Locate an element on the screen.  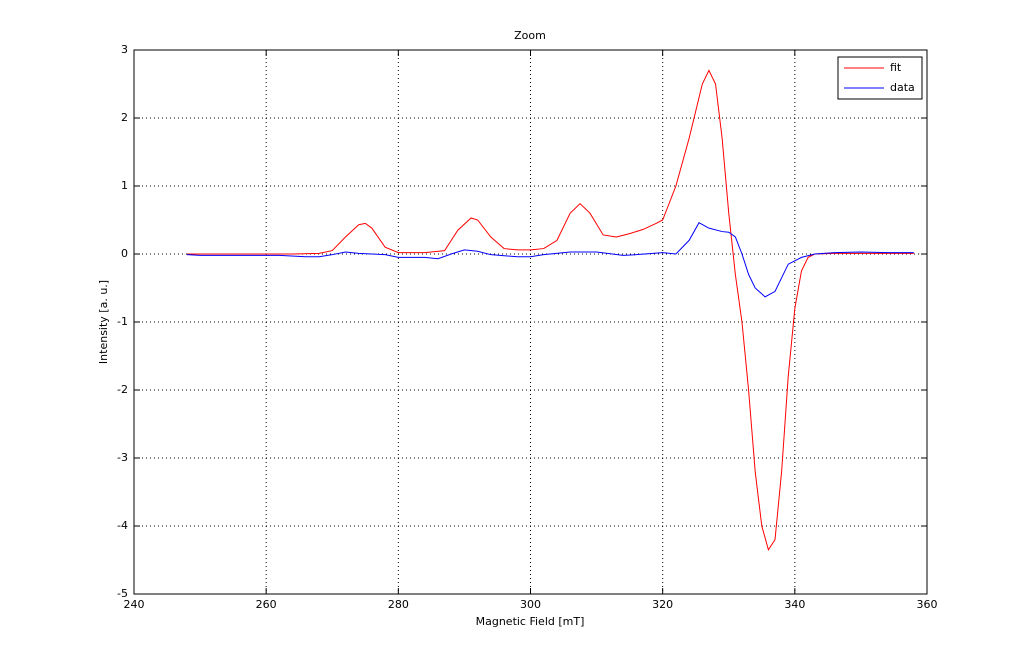
y-tick-label: 3 is located at coordinates (124, 49).